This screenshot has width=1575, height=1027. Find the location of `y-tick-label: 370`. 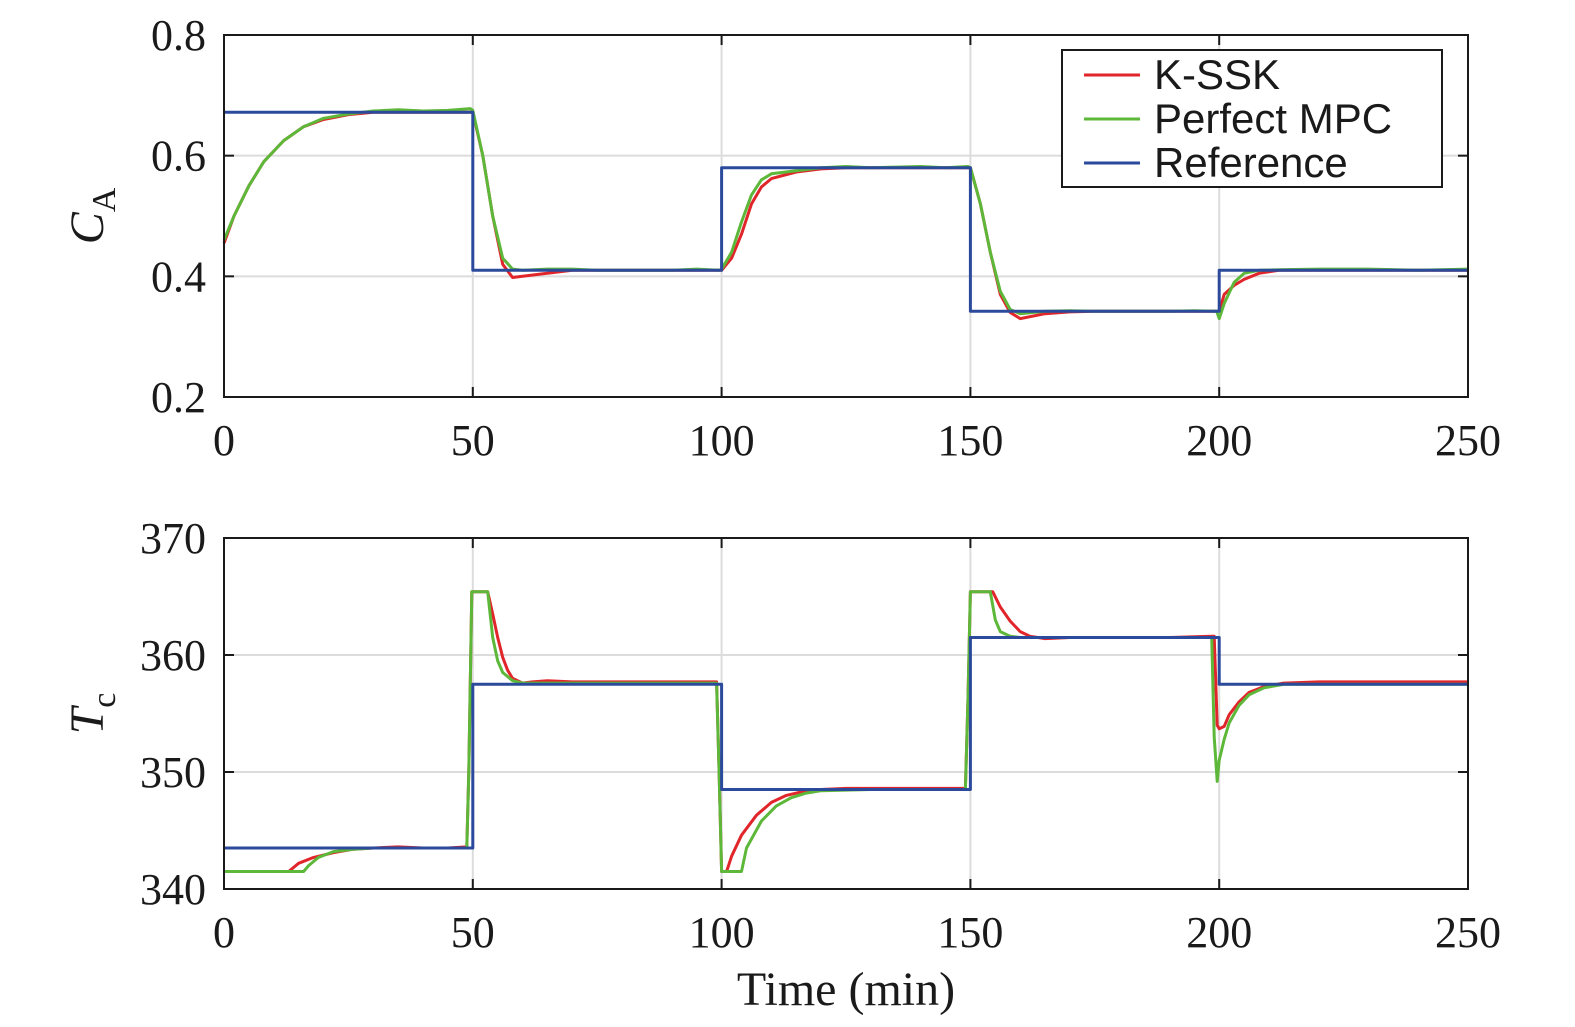

y-tick-label: 370 is located at coordinates (173, 538).